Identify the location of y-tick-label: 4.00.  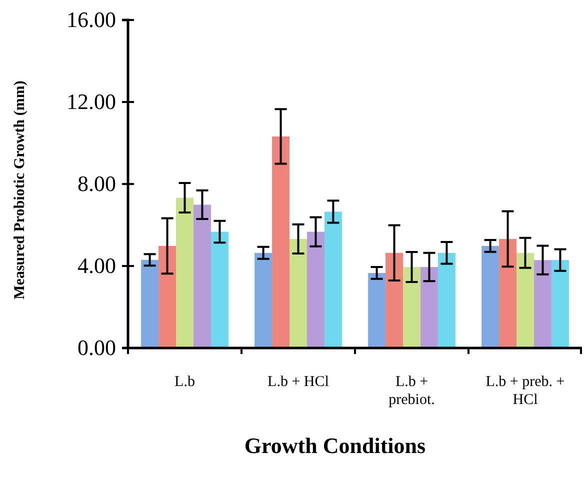
(97, 265).